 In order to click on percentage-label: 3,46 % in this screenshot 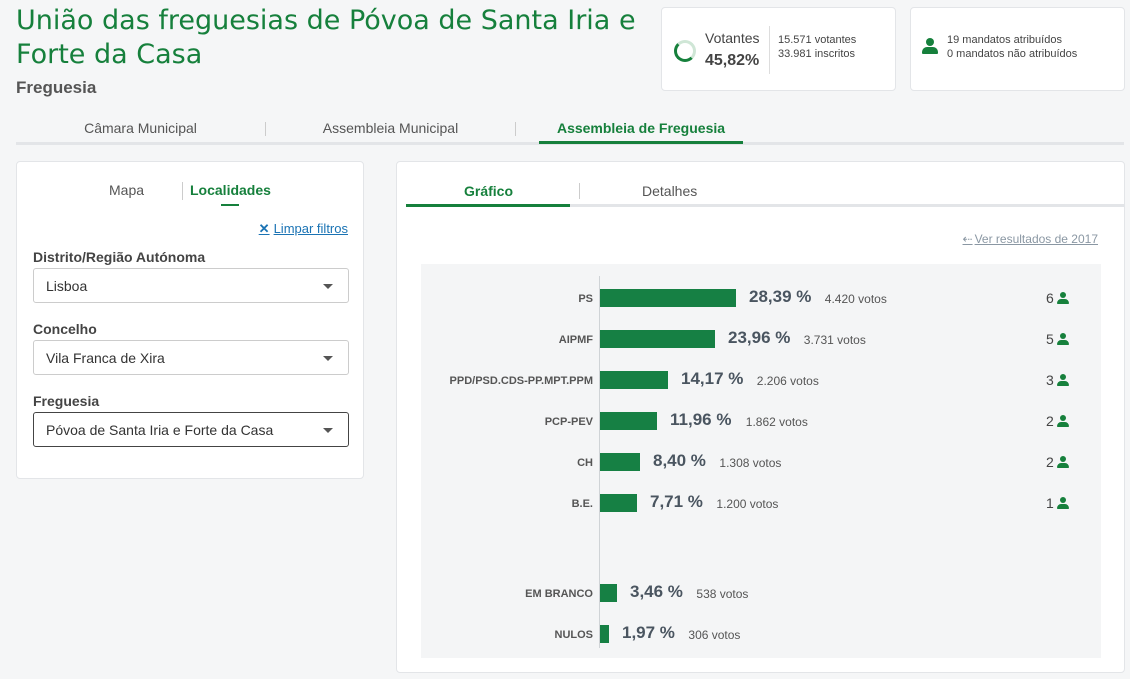, I will do `click(656, 591)`.